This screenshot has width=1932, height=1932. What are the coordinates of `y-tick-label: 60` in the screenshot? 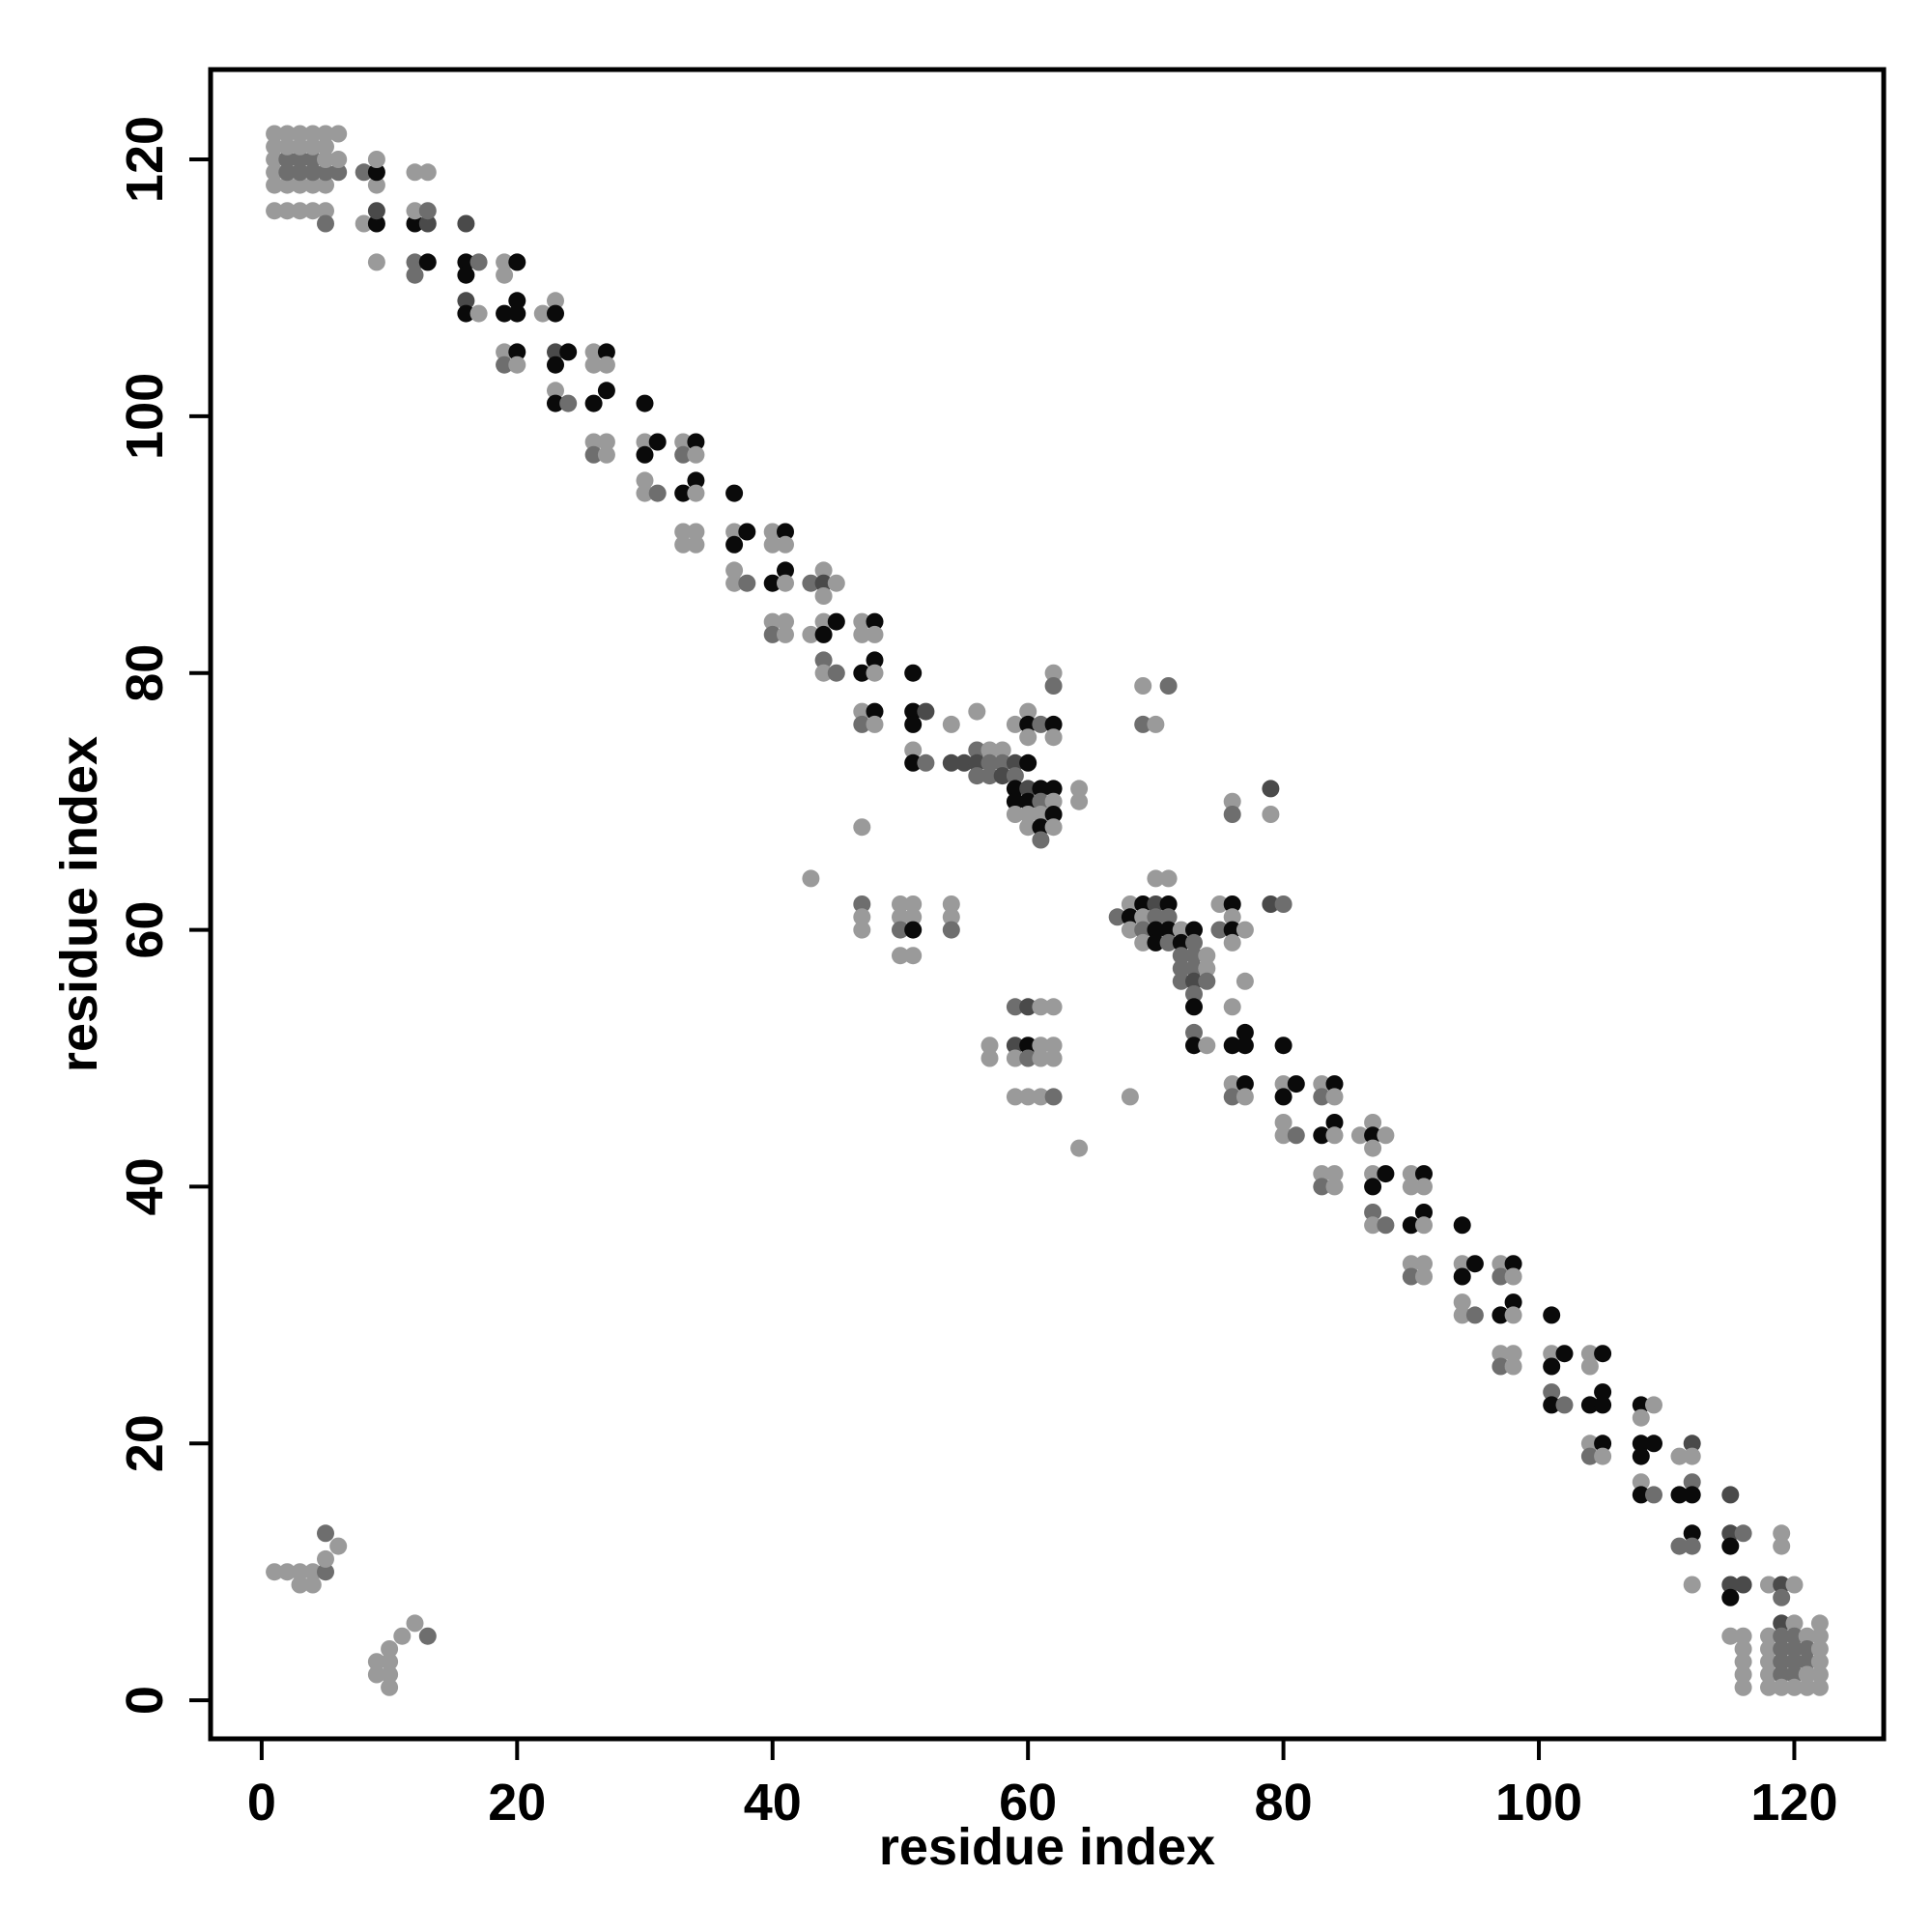 It's located at (145, 930).